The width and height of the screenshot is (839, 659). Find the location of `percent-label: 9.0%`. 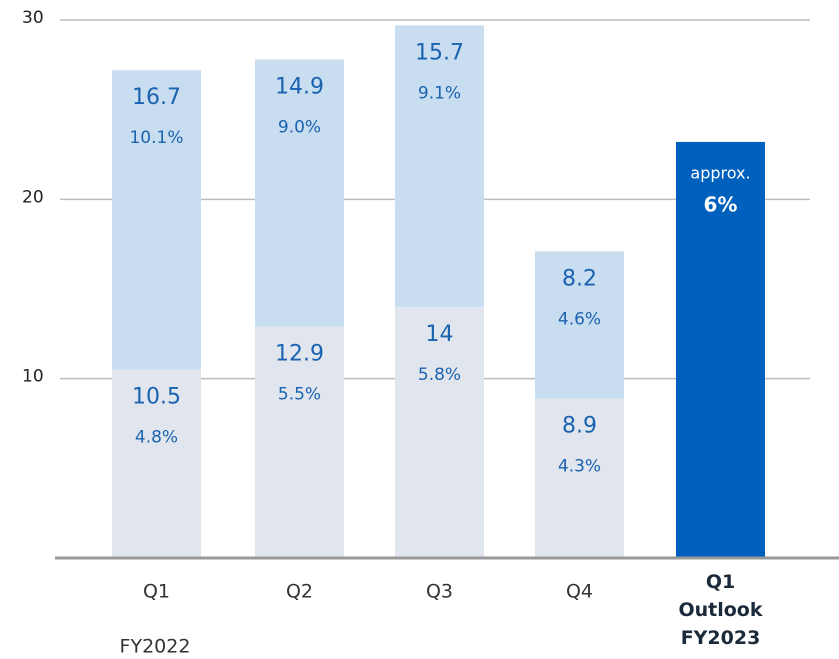

percent-label: 9.0% is located at coordinates (299, 127).